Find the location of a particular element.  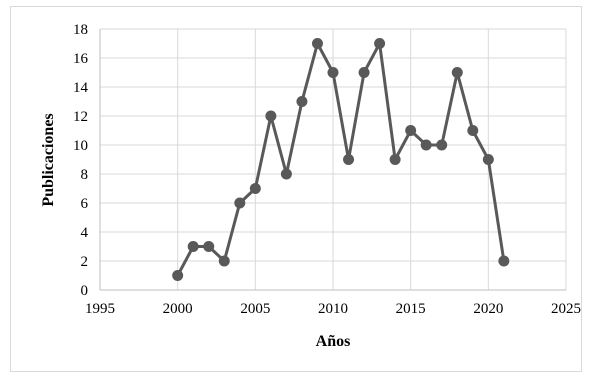

x-tick-label: 2000 is located at coordinates (178, 309).